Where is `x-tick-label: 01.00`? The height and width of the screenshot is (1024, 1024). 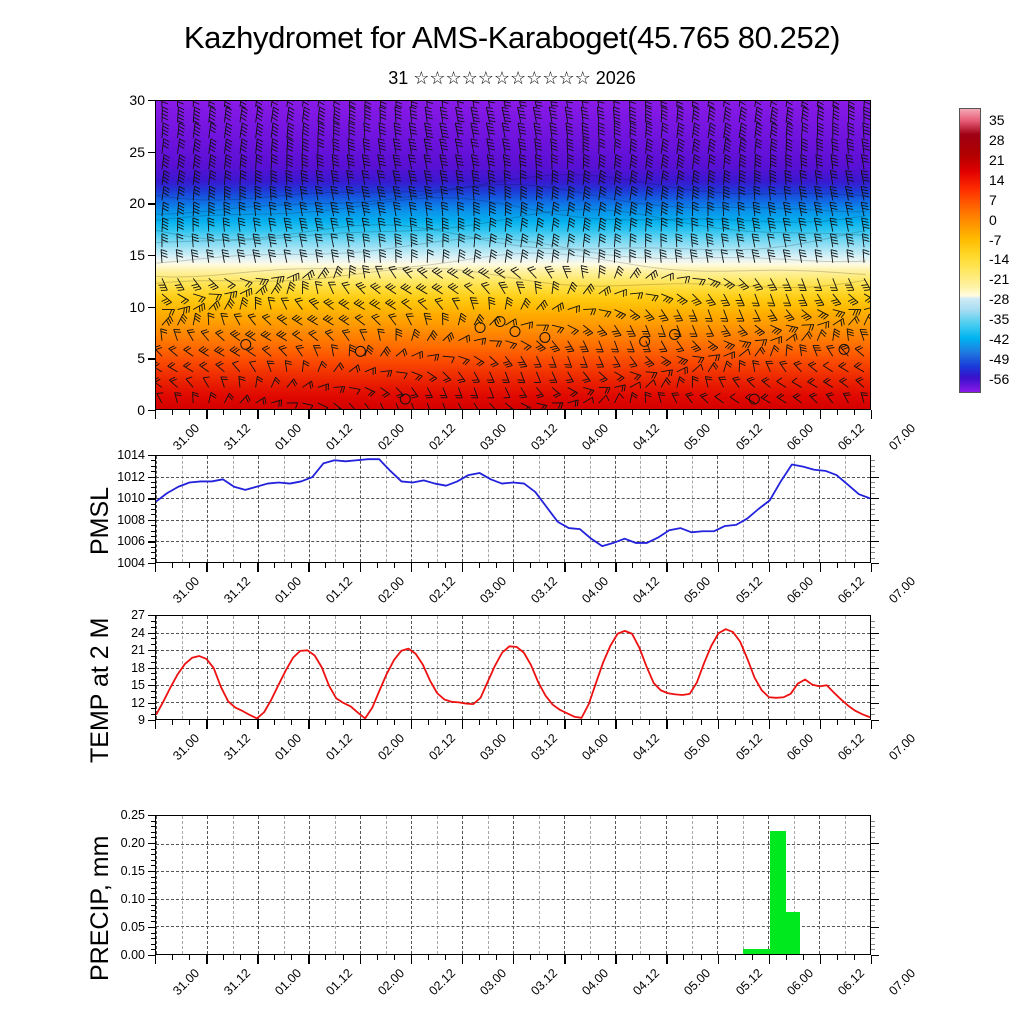
x-tick-label: 01.00 is located at coordinates (288, 982).